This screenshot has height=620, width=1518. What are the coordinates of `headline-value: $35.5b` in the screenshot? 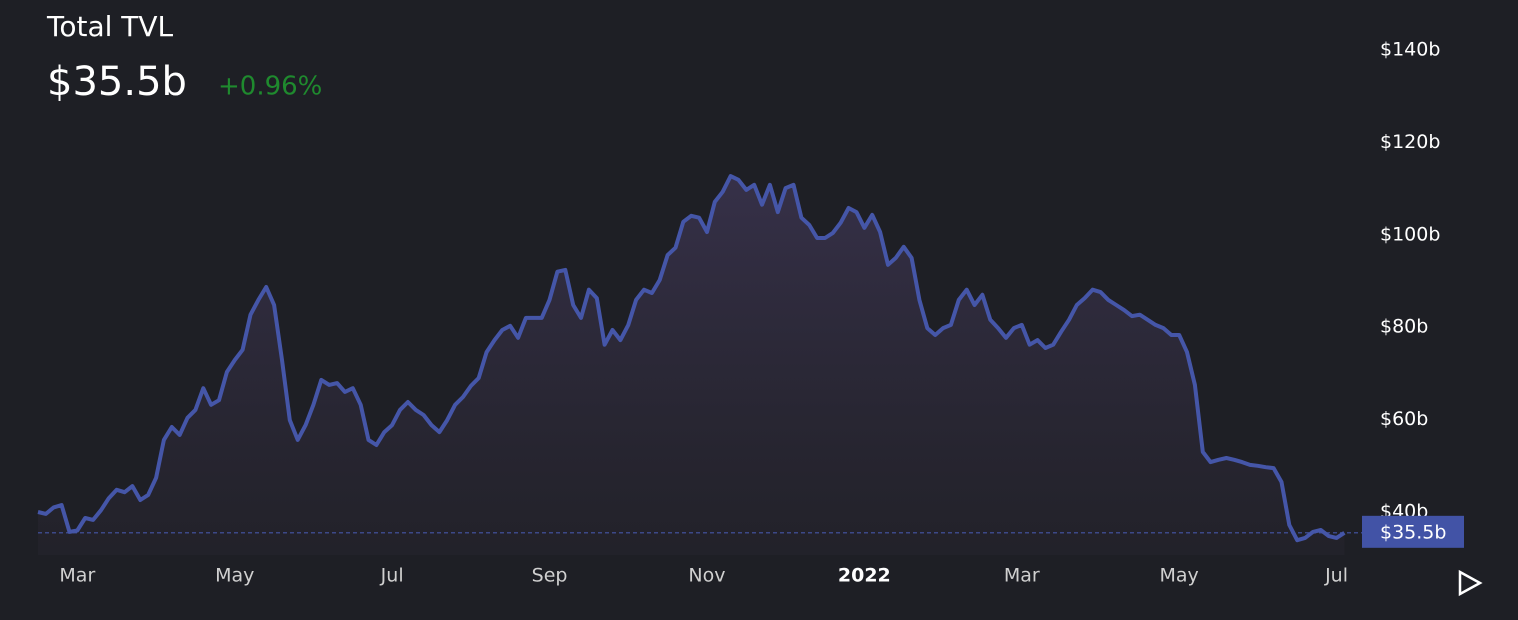 It's located at (117, 82).